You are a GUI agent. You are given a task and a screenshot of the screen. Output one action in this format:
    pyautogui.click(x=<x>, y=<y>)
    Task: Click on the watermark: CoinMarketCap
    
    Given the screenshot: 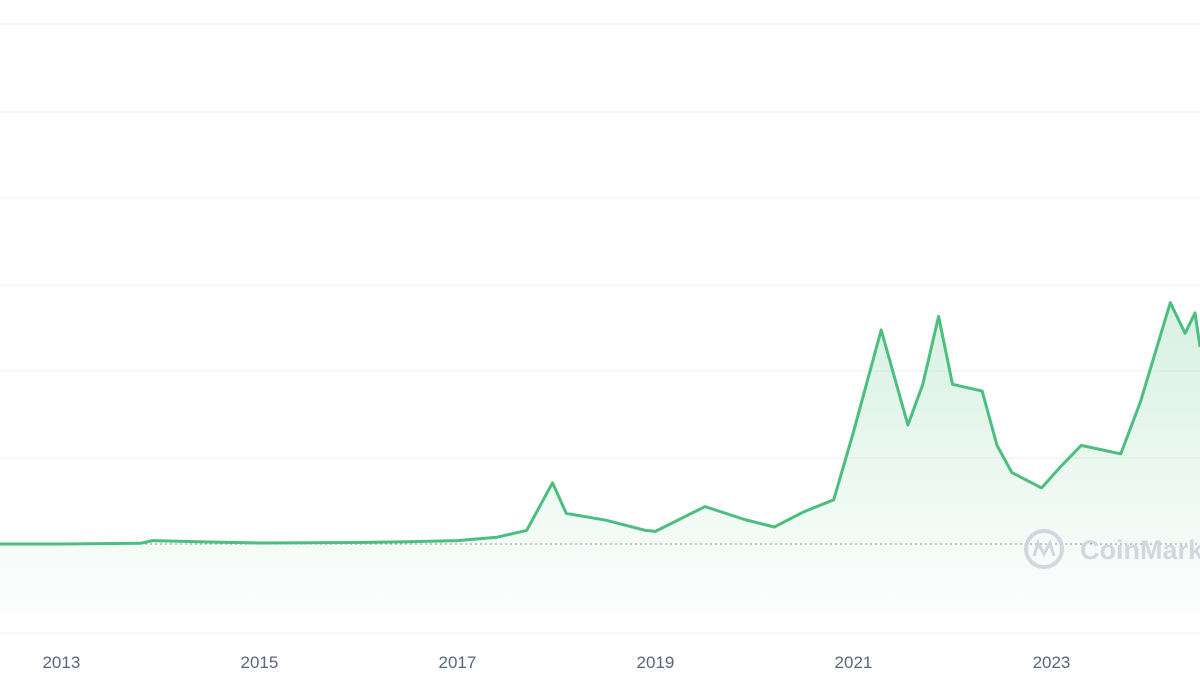 What is the action you would take?
    pyautogui.click(x=1112, y=549)
    